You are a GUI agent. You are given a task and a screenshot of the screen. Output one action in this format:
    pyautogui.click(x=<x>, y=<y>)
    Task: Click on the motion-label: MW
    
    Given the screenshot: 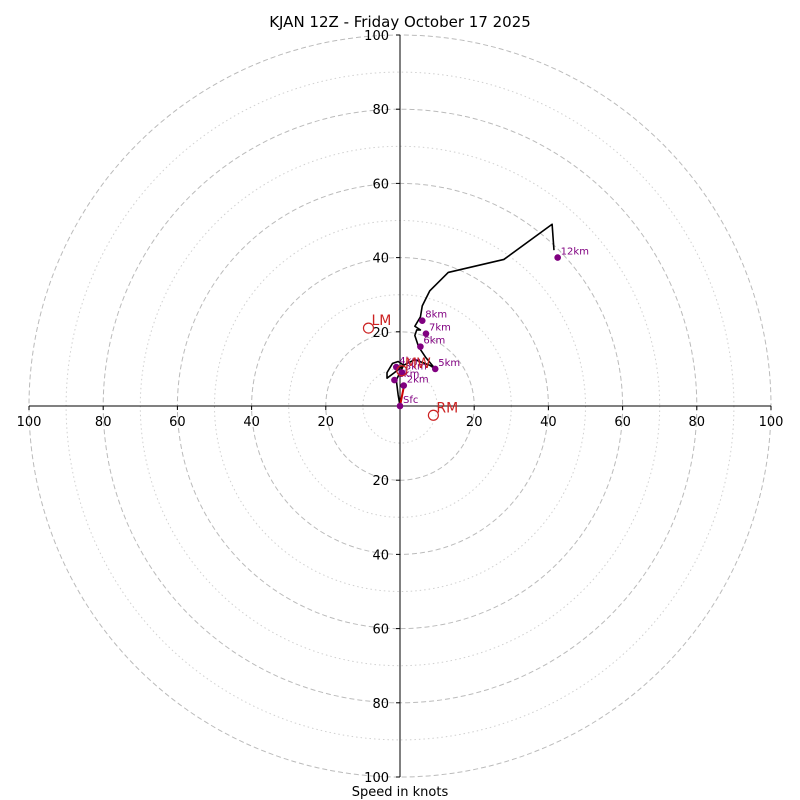 What is the action you would take?
    pyautogui.click(x=418, y=364)
    